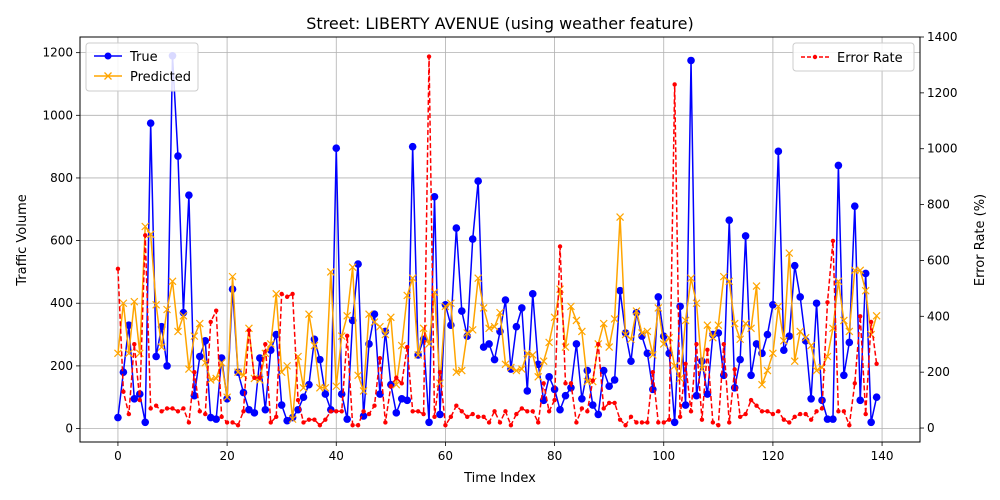 This screenshot has height=500, width=1000. I want to click on x-tick-label: 60, so click(445, 456).